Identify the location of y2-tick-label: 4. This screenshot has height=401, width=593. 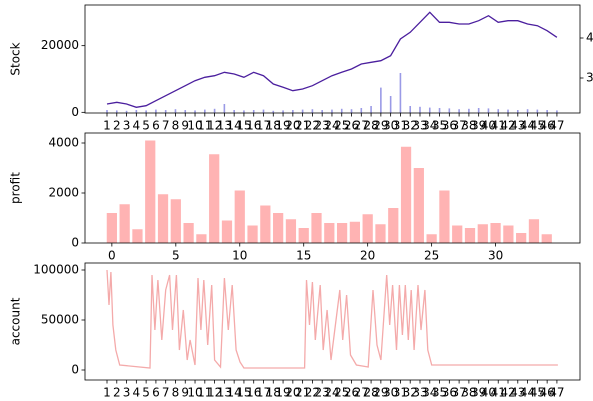
(589, 38).